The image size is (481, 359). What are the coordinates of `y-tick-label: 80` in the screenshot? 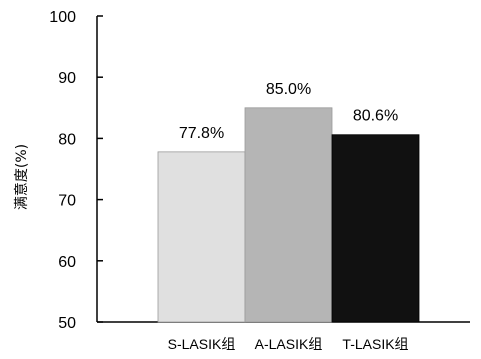 It's located at (67, 139).